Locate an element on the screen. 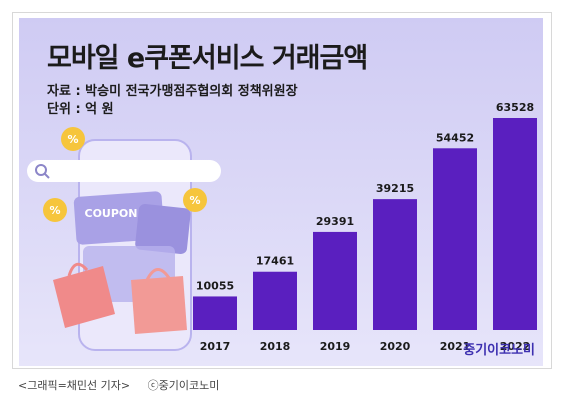 The width and height of the screenshot is (572, 415). coupon-ticket-back is located at coordinates (163, 228).